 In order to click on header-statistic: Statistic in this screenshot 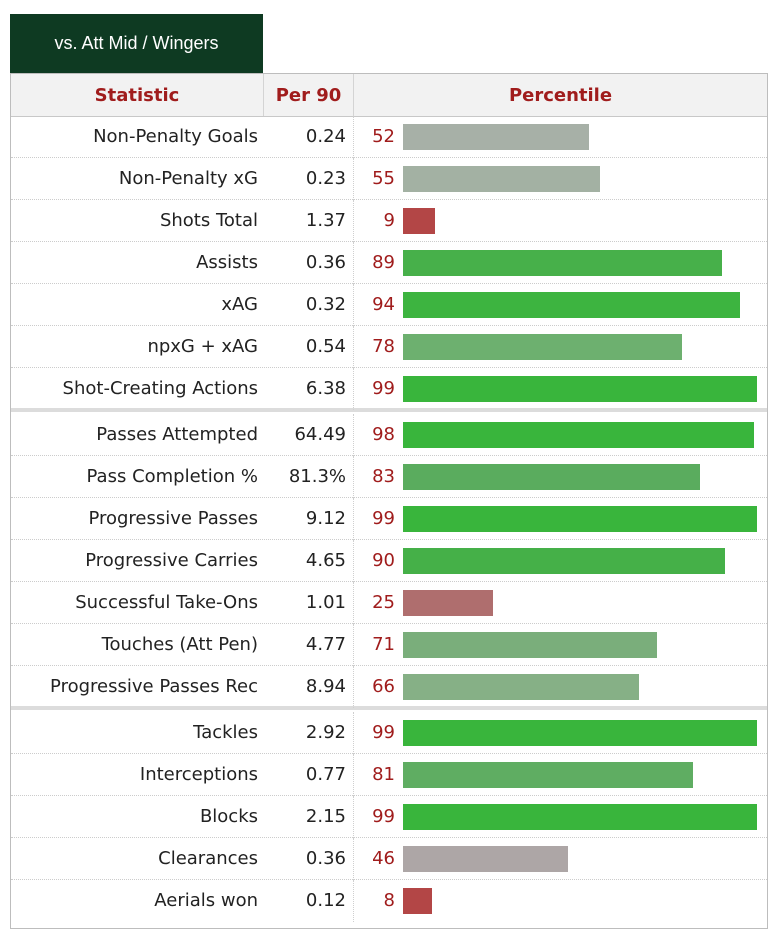, I will do `click(137, 95)`.